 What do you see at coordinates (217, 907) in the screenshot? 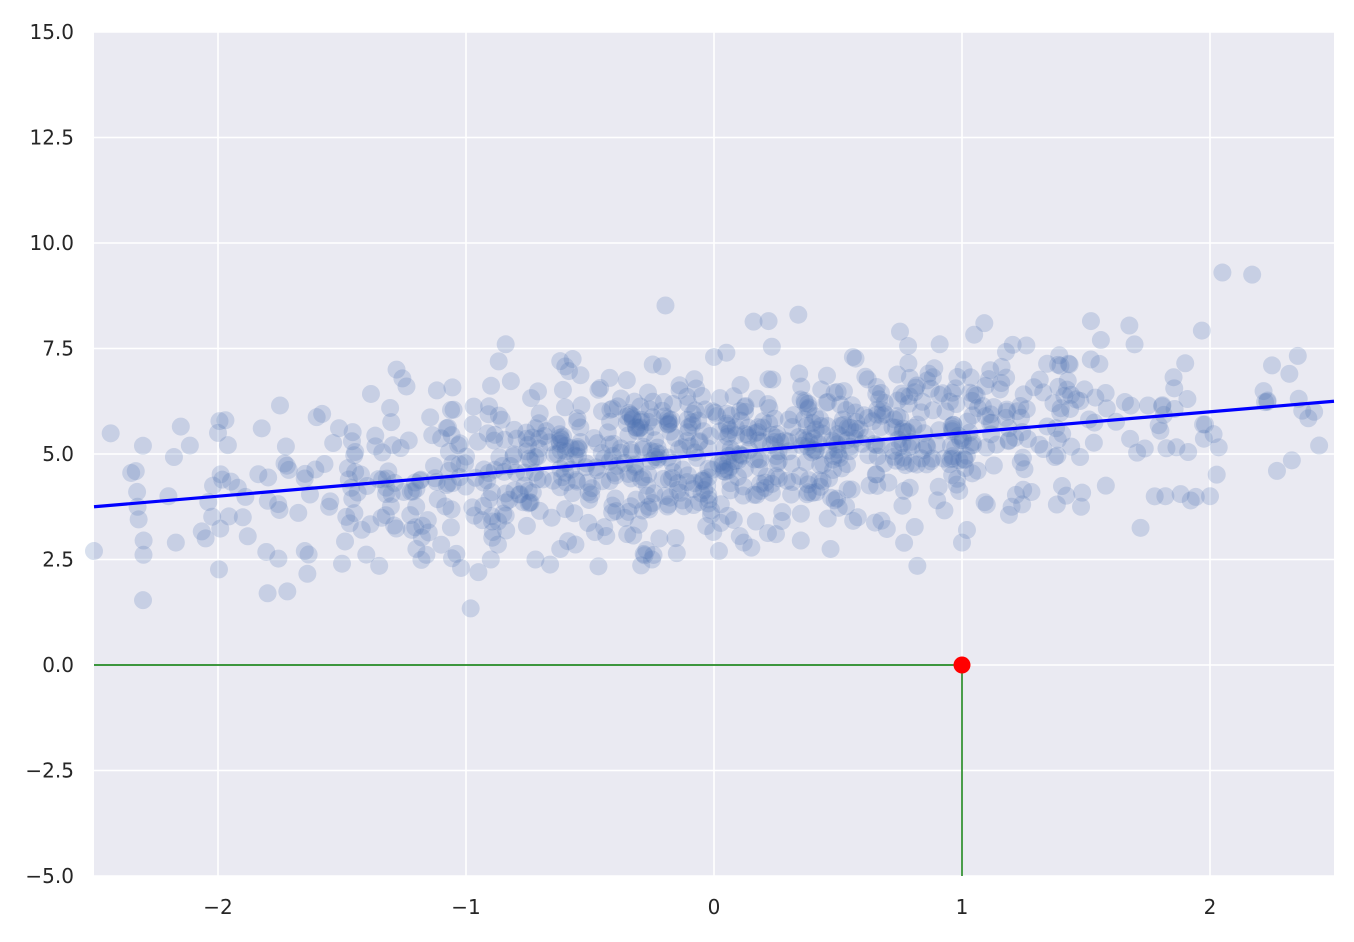
I see `x-tick-label: −2` at bounding box center [217, 907].